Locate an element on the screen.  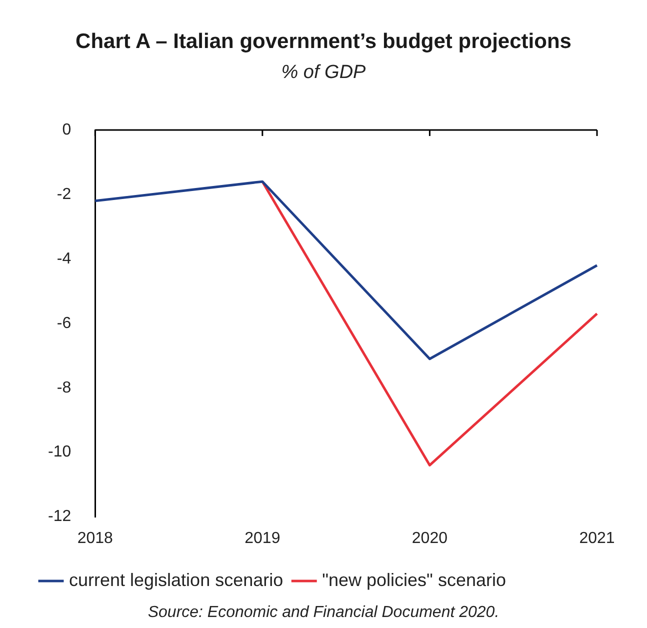
legend-label: "new policies" scenario is located at coordinates (414, 580).